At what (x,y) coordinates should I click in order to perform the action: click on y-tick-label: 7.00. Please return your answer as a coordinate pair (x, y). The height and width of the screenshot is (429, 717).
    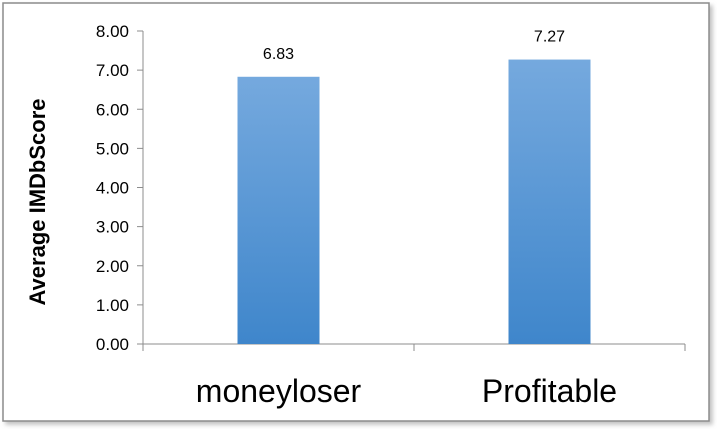
    Looking at the image, I should click on (112, 70).